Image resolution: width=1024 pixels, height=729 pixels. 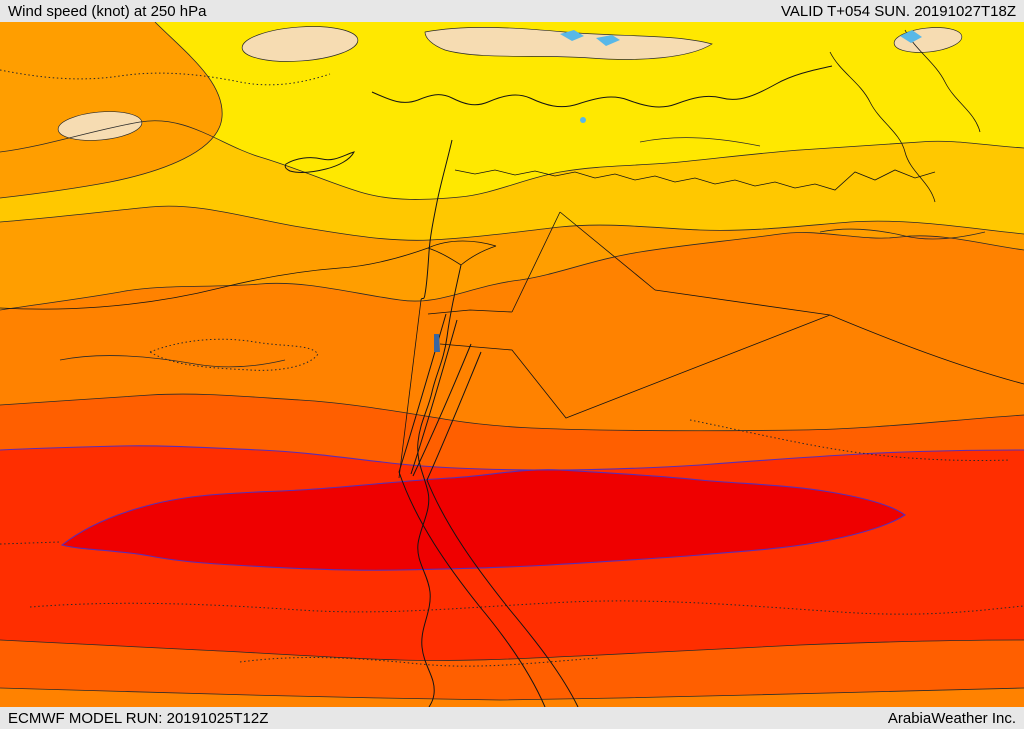 I want to click on border-syria-iraq, so click(x=607, y=251).